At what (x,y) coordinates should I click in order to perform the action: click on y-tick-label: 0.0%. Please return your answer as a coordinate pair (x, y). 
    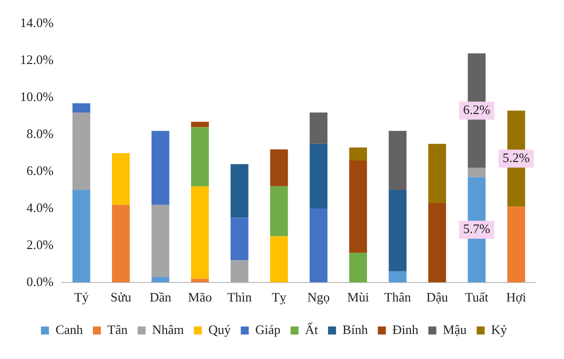
    Looking at the image, I should click on (40, 281).